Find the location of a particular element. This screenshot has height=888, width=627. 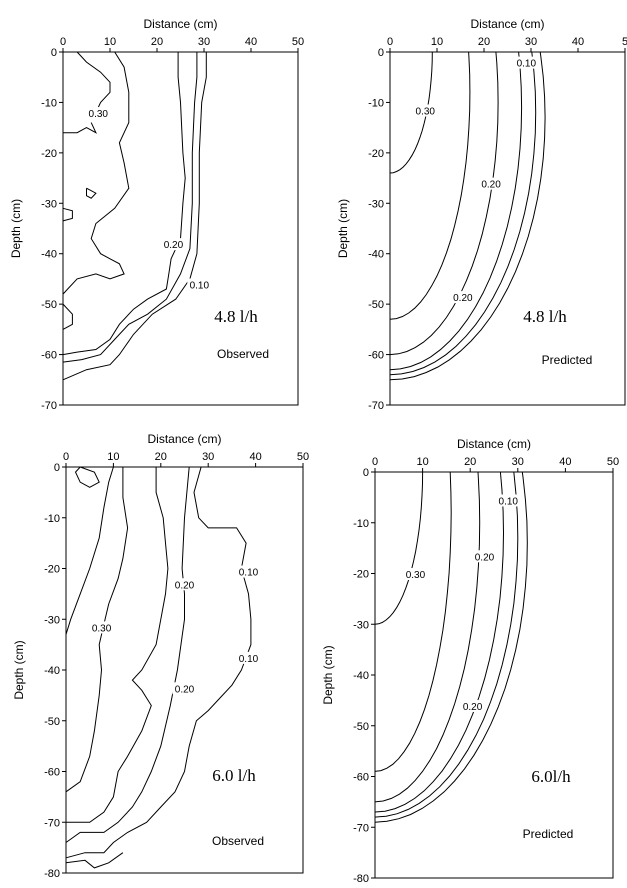

condition-label: Predicted is located at coordinates (567, 360).